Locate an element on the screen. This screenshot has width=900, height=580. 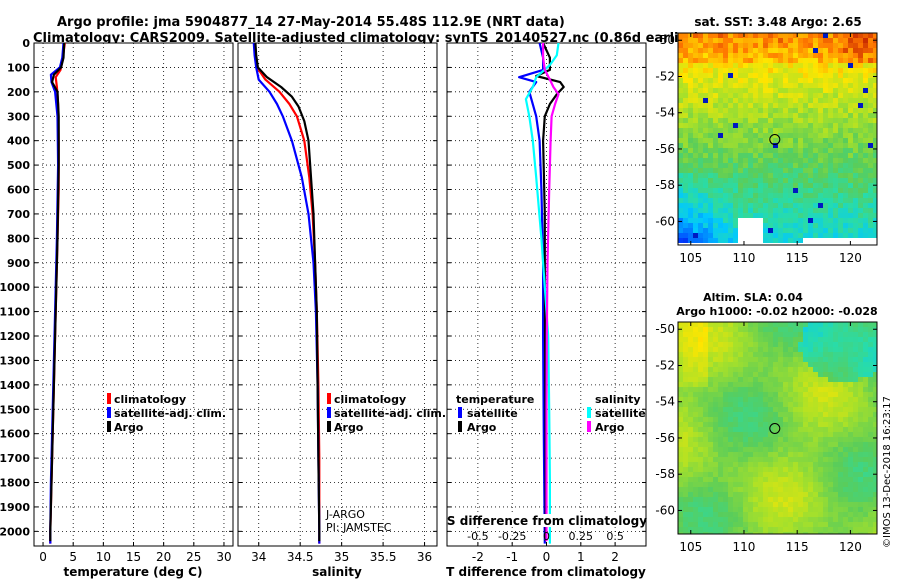
map-x-tick-label: 110 is located at coordinates (744, 547).